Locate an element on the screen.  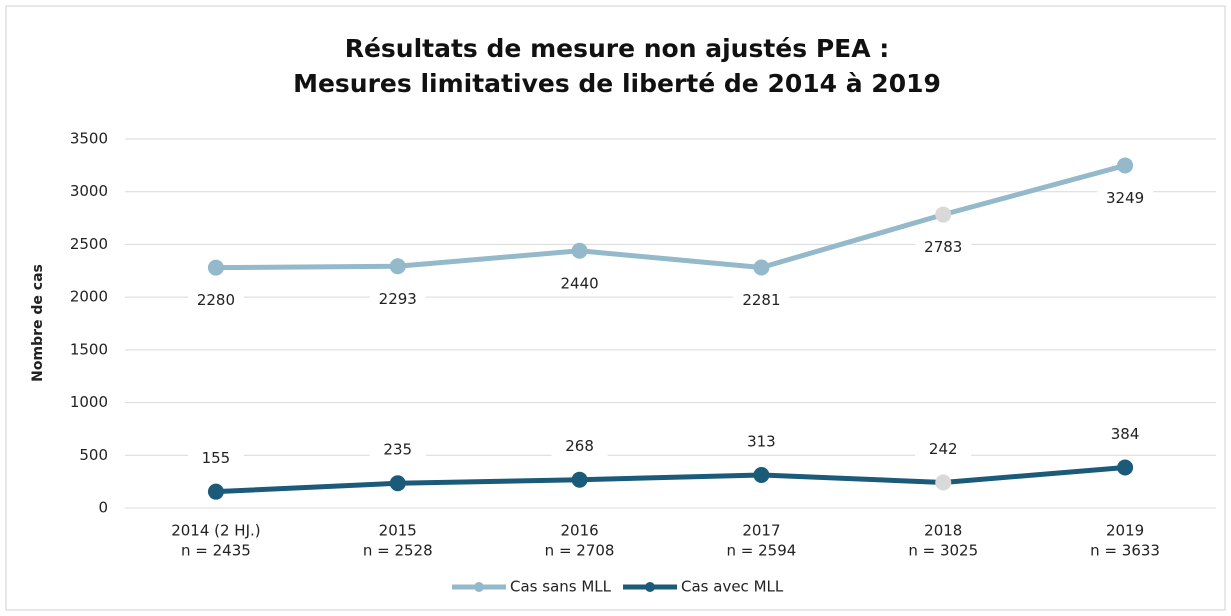
chart-title: Résultats de mesure non ajustés PEA : is located at coordinates (617, 48).